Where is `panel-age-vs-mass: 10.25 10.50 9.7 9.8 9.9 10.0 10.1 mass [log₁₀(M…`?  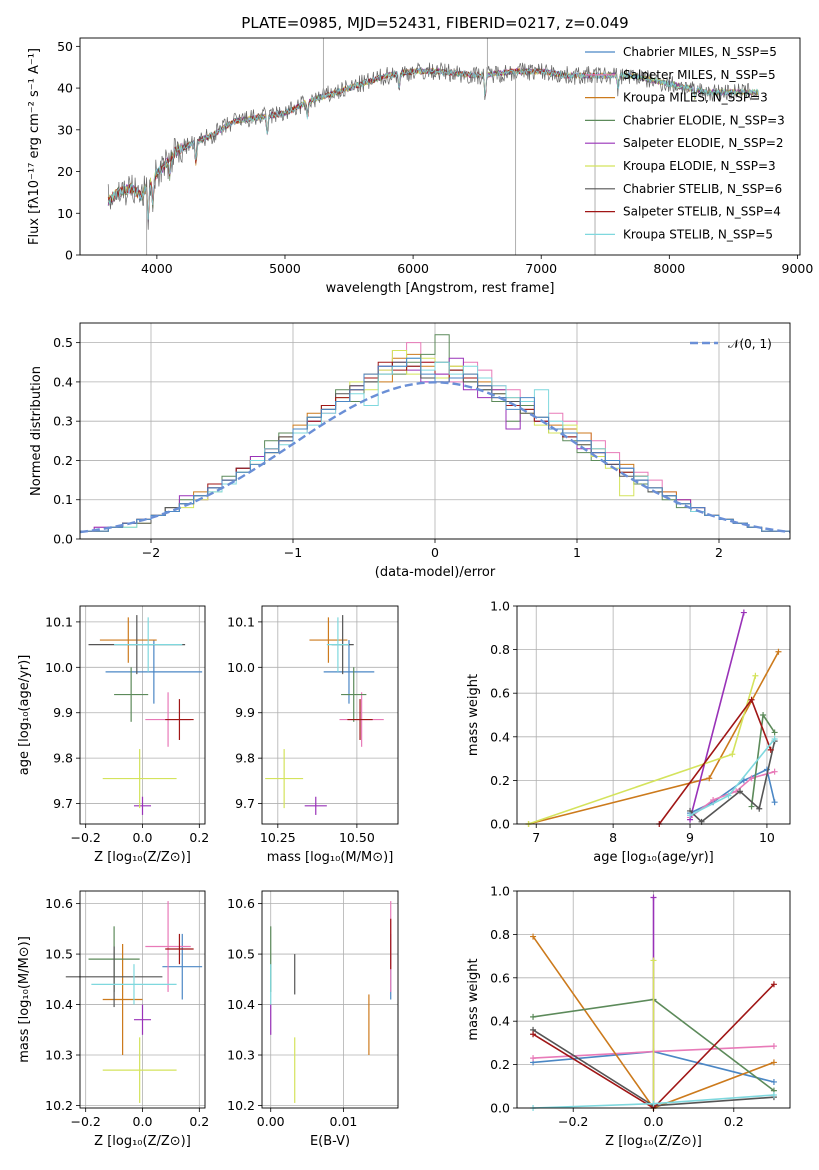 panel-age-vs-mass: 10.25 10.50 9.7 9.8 9.9 10.0 10.1 mass [log₁₀(M… is located at coordinates (313, 735).